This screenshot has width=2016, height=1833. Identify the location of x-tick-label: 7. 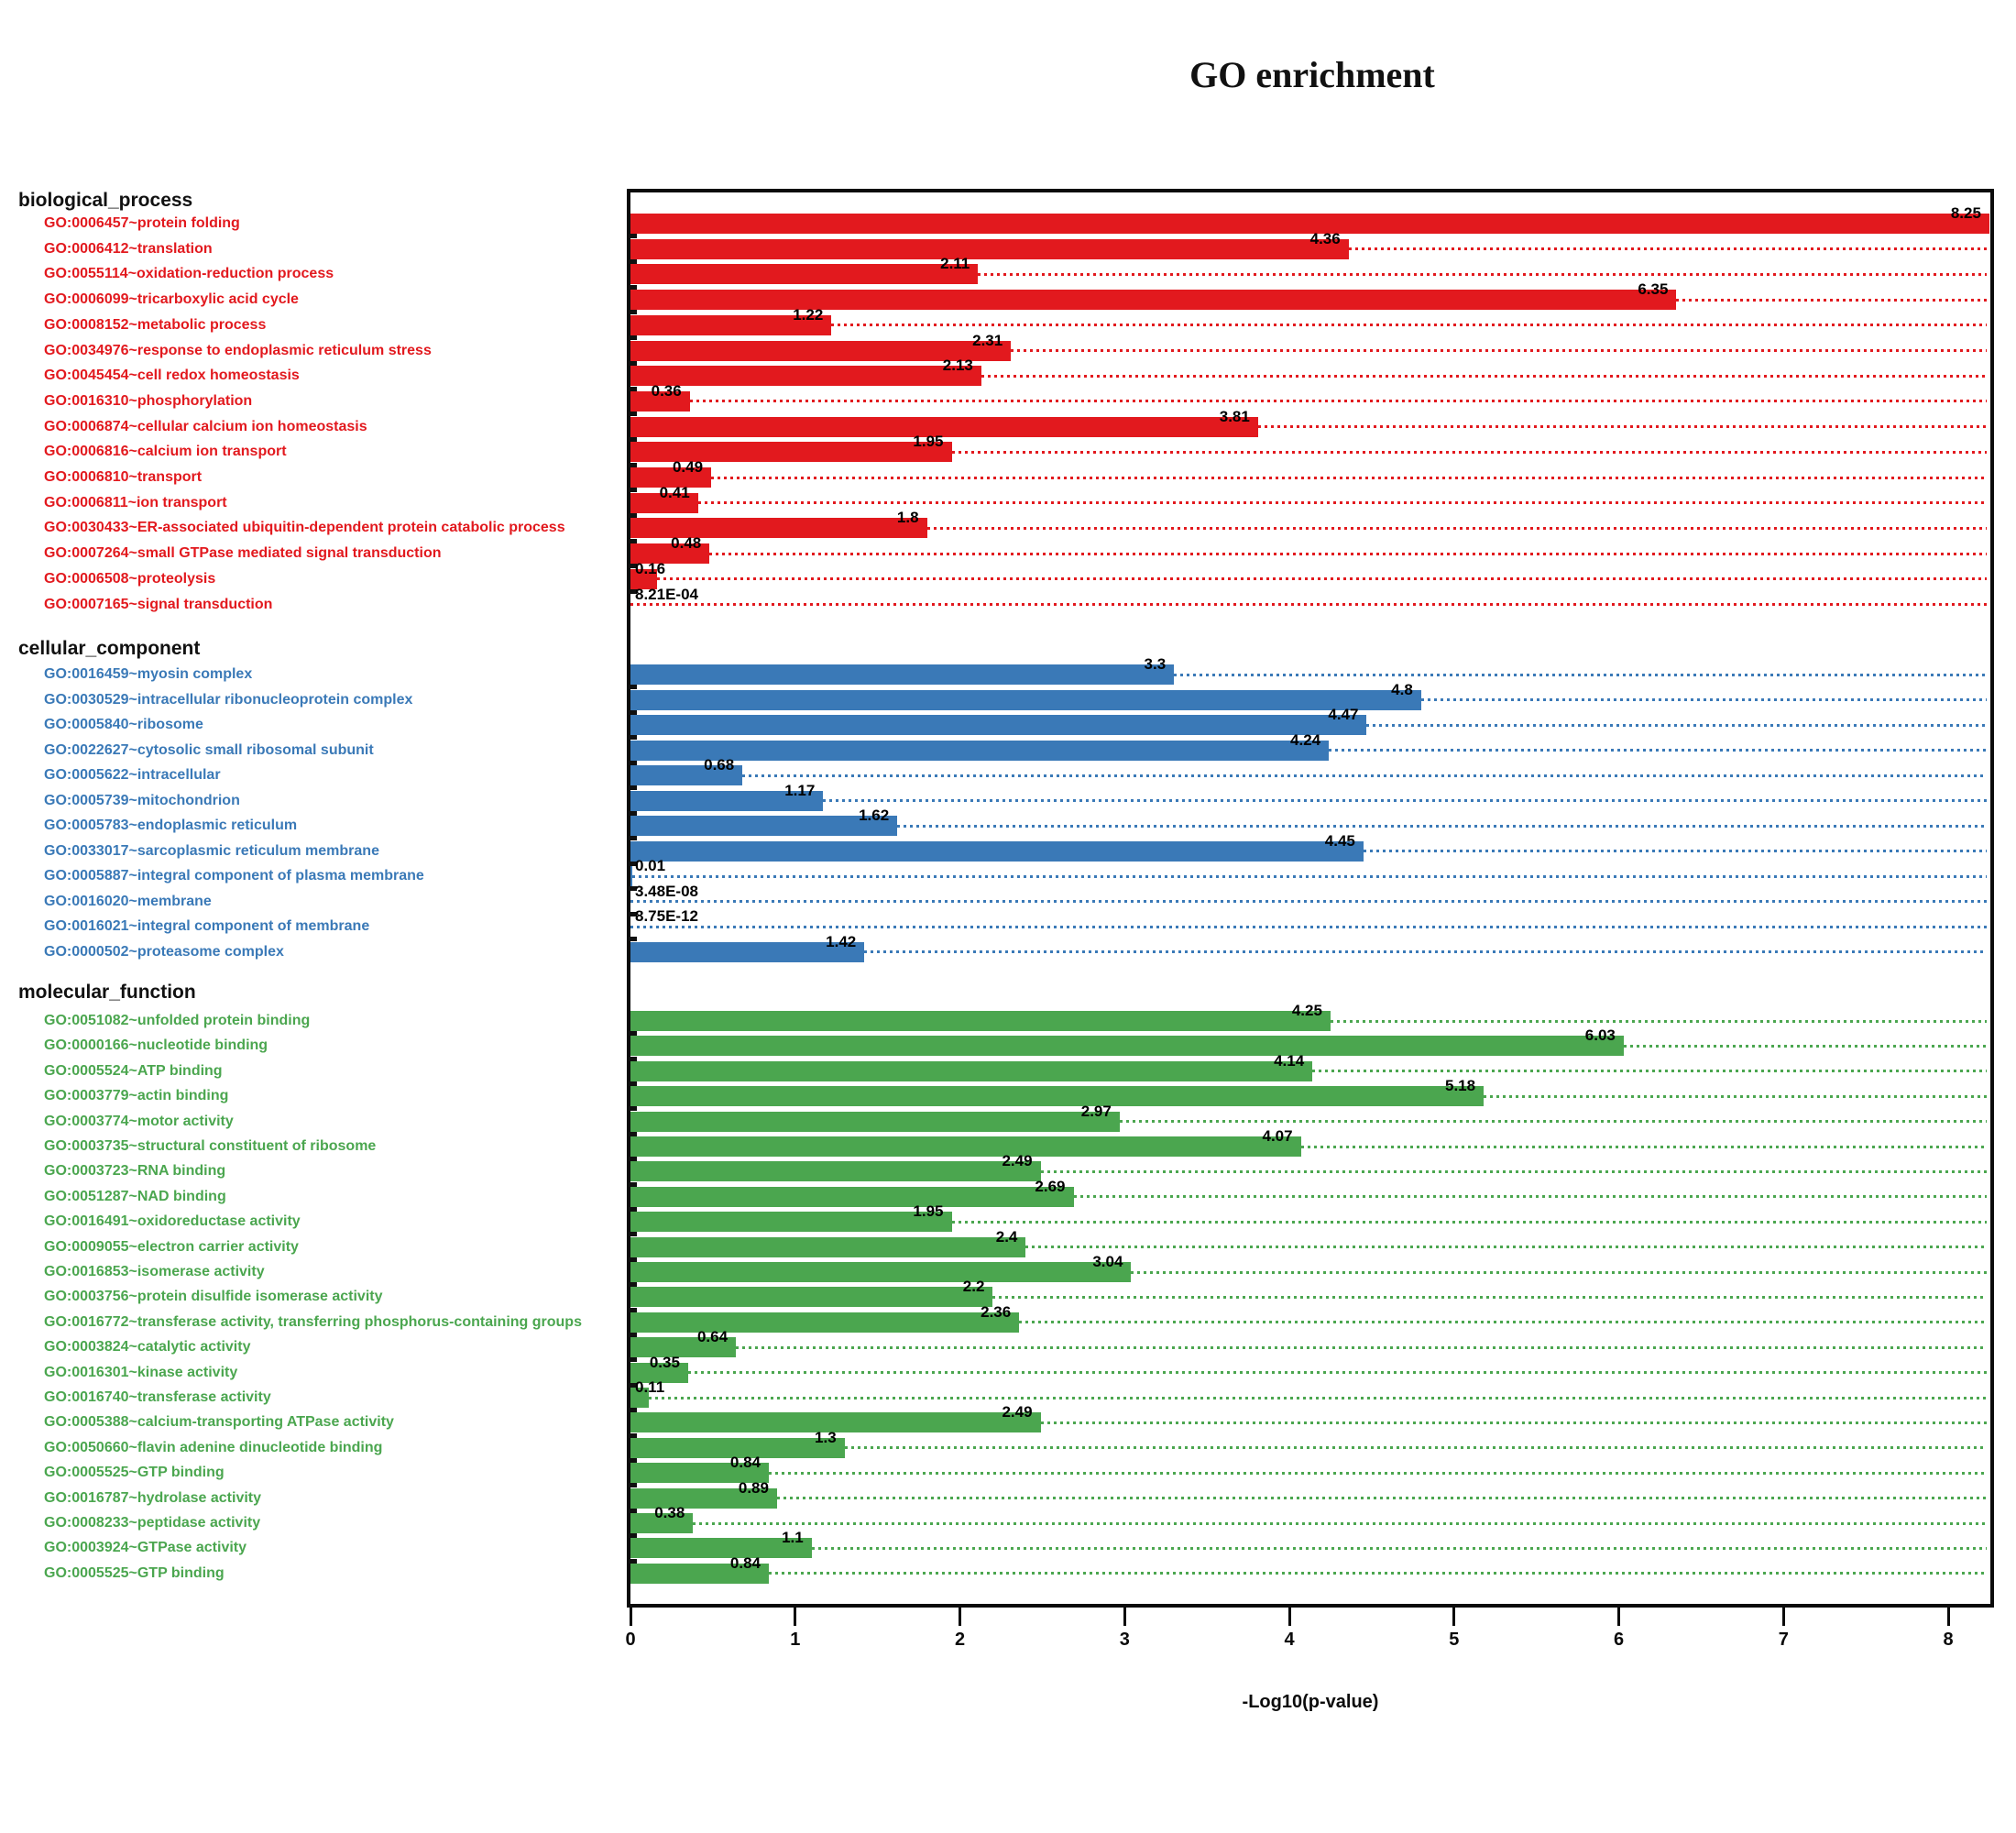
(1783, 1640).